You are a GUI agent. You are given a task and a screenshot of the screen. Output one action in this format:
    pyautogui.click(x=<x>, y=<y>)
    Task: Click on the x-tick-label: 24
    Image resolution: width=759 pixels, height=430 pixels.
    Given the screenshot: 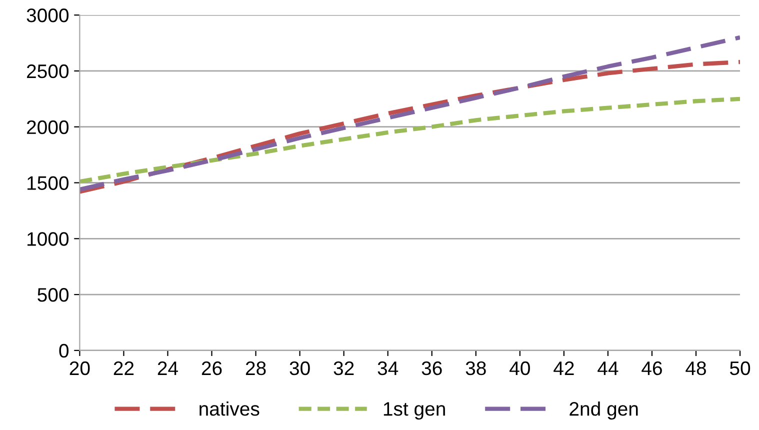 What is the action you would take?
    pyautogui.click(x=168, y=368)
    